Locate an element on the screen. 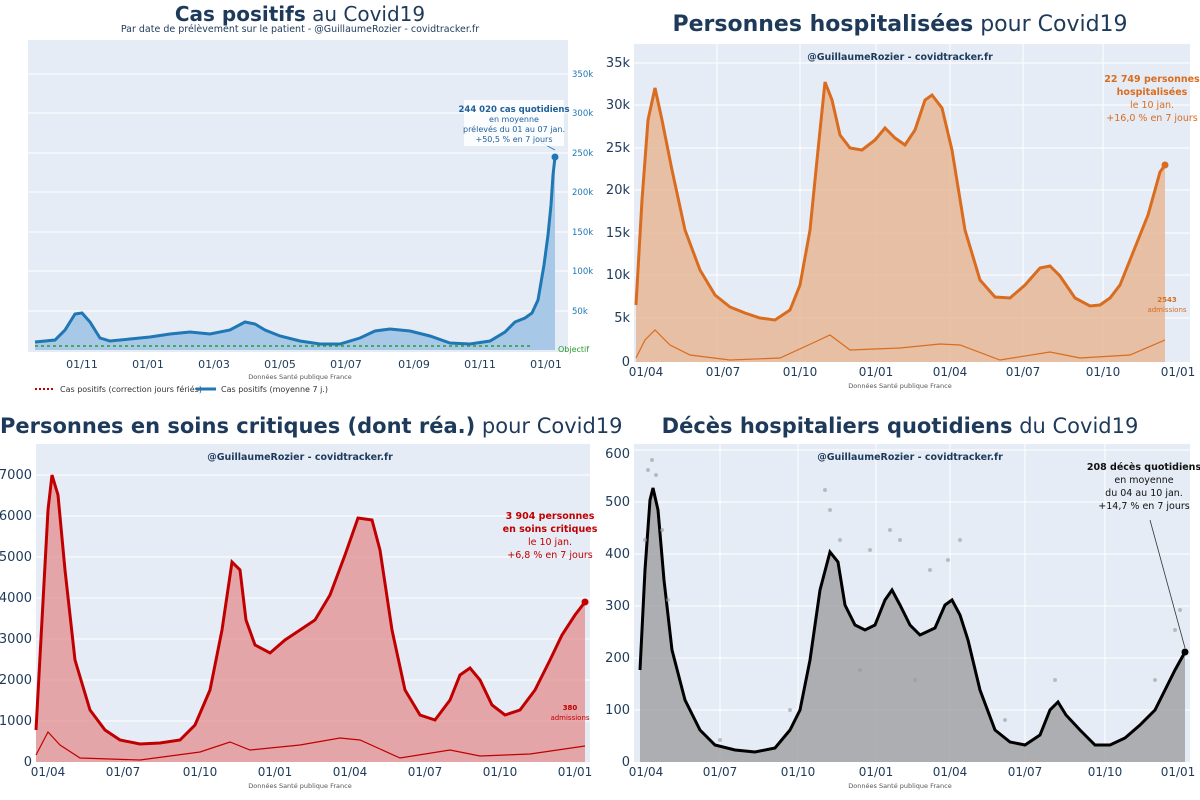 The image size is (1200, 800). svg-text: 10k is located at coordinates (618, 275).